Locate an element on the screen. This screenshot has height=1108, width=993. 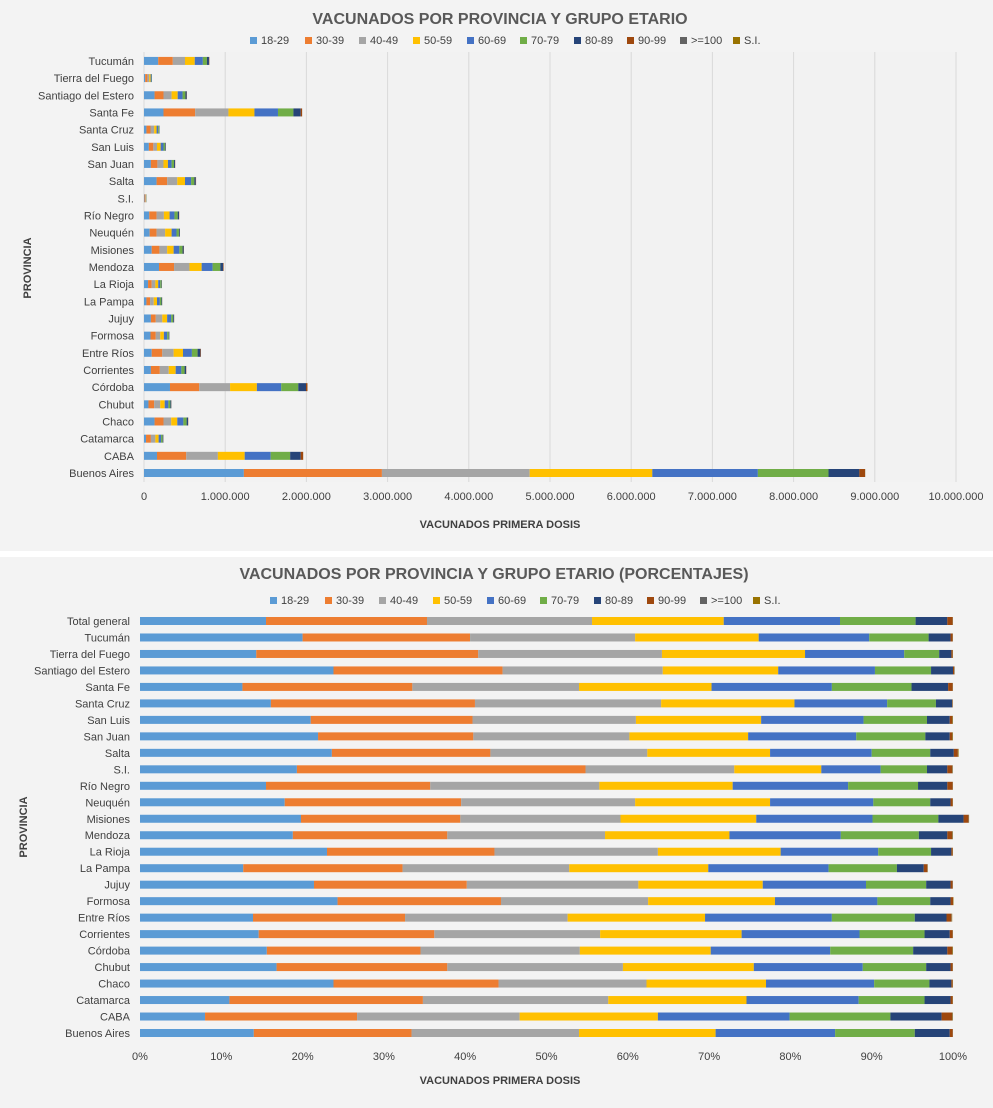
category-label: Santa Cruz is located at coordinates (106, 131).